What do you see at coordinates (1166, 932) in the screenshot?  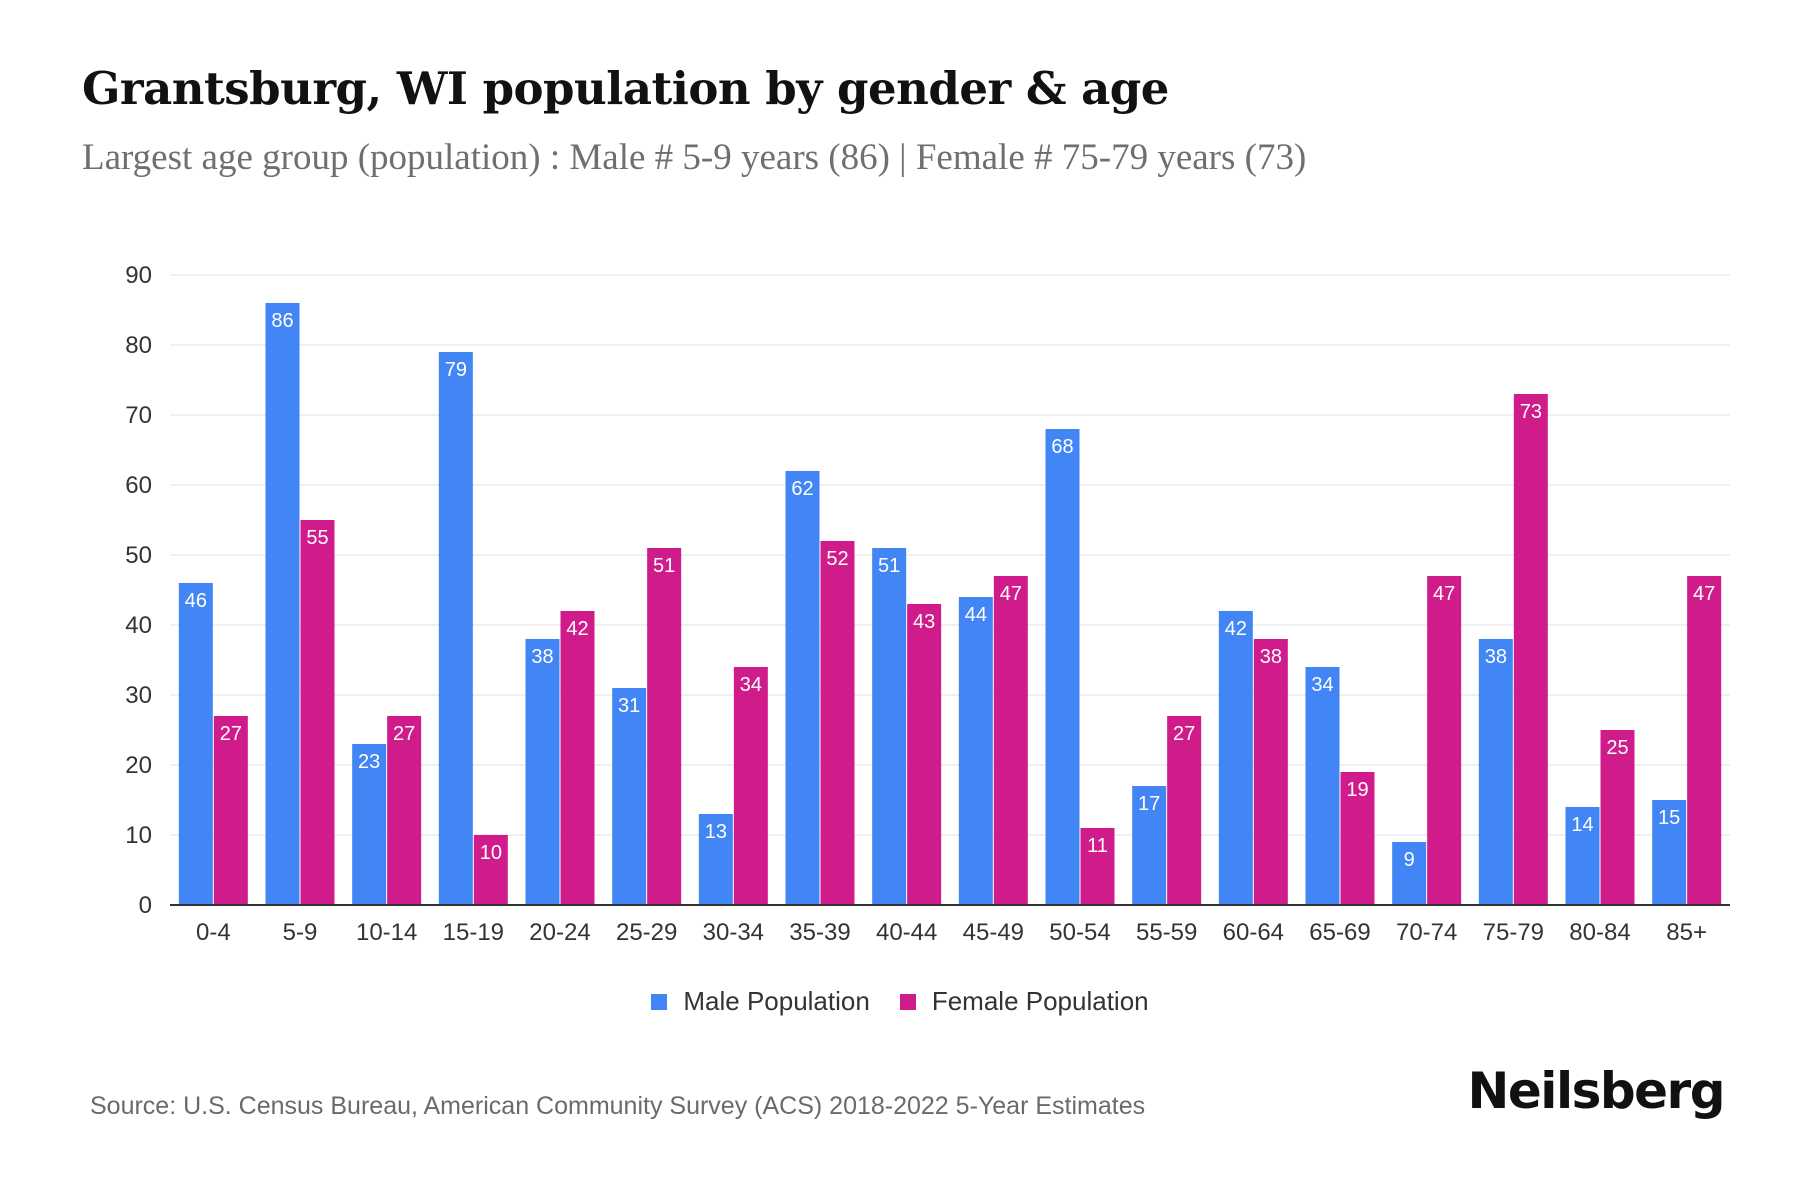 I see `x-tick-label: 55-59` at bounding box center [1166, 932].